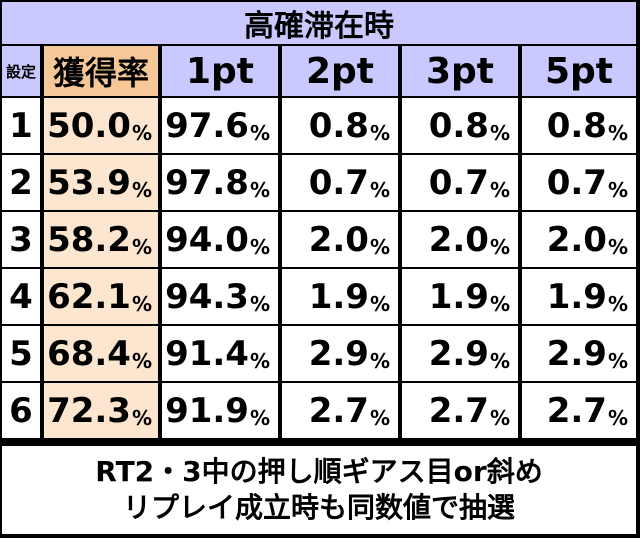 Image resolution: width=640 pixels, height=538 pixels. I want to click on rate-value: 62.1, so click(89, 296).